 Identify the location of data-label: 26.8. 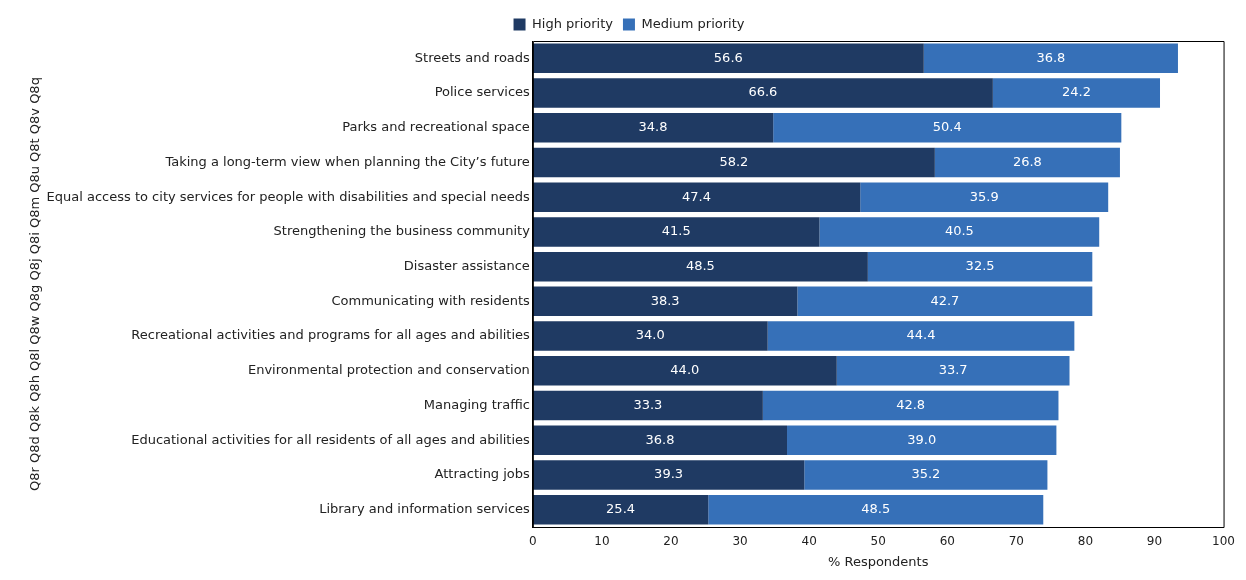
(1027, 161).